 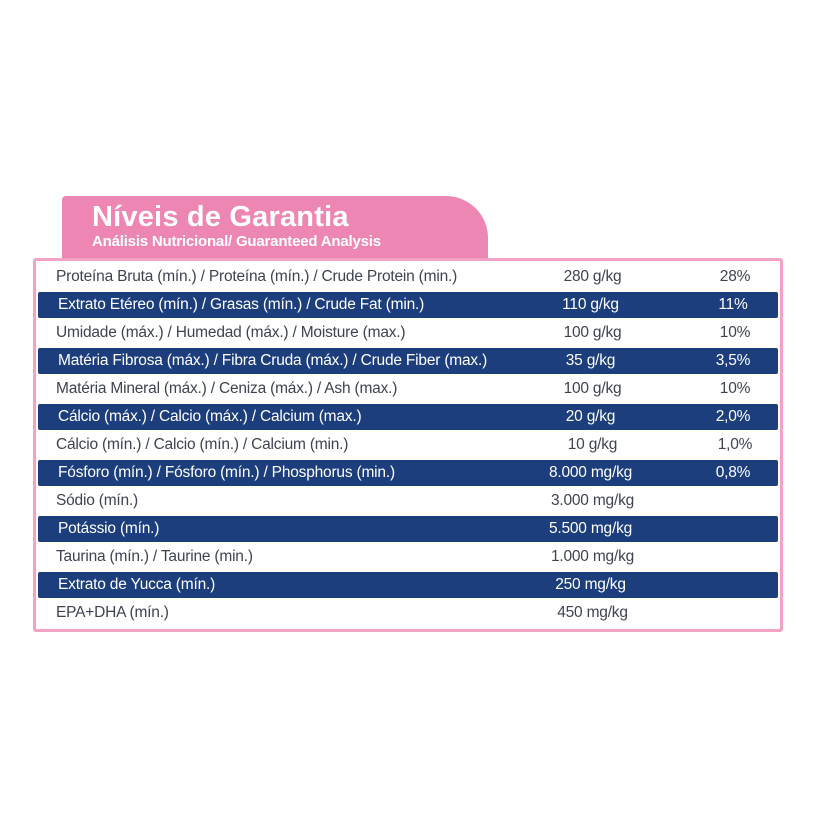 I want to click on nutrient-value: 20 g/kg, so click(x=590, y=416).